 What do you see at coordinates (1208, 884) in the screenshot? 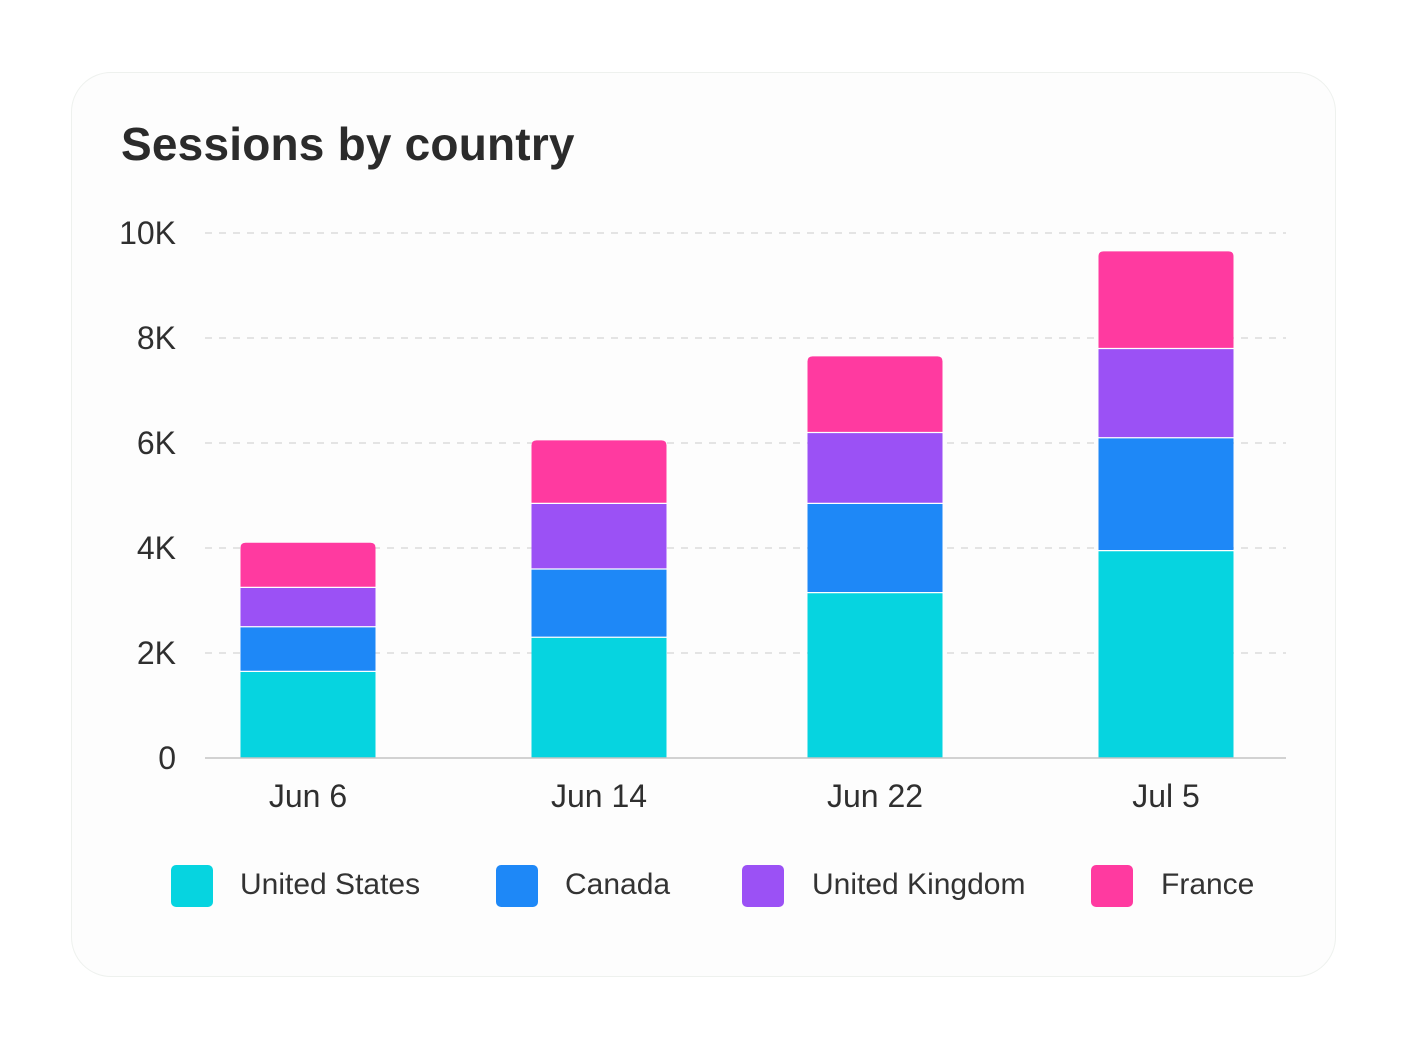
I see `legend-label: France` at bounding box center [1208, 884].